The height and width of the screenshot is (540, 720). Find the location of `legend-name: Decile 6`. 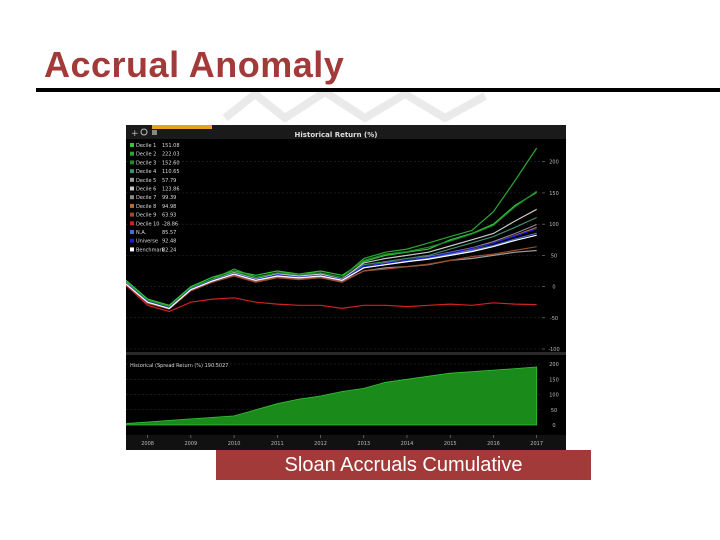

legend-name: Decile 6 is located at coordinates (146, 190).